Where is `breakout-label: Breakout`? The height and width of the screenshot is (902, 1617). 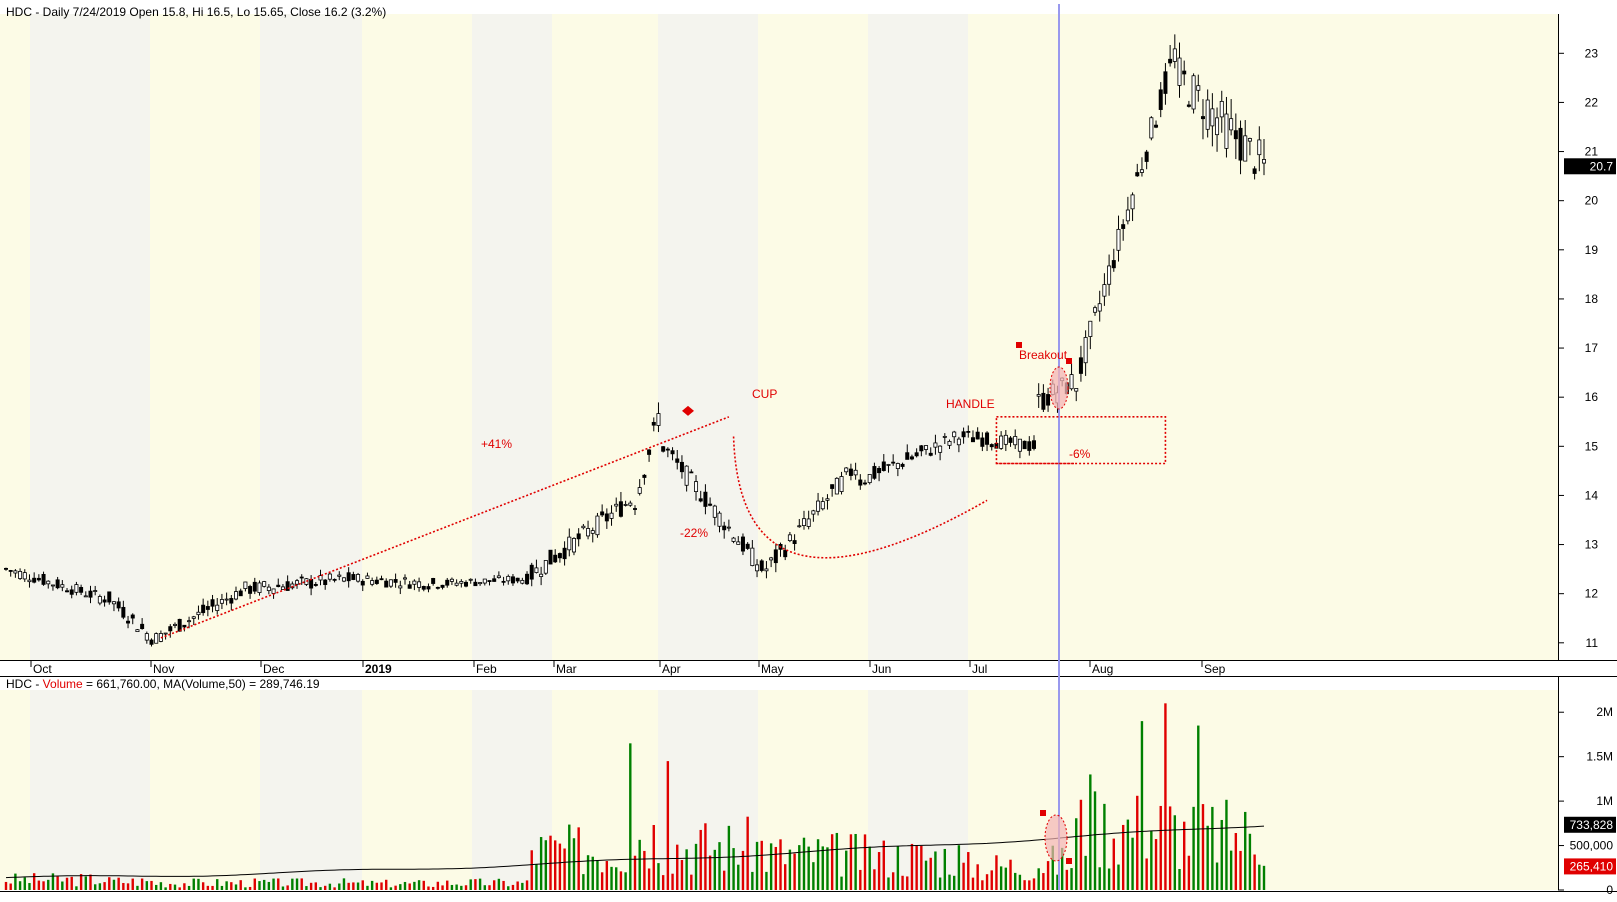
breakout-label: Breakout is located at coordinates (1043, 355).